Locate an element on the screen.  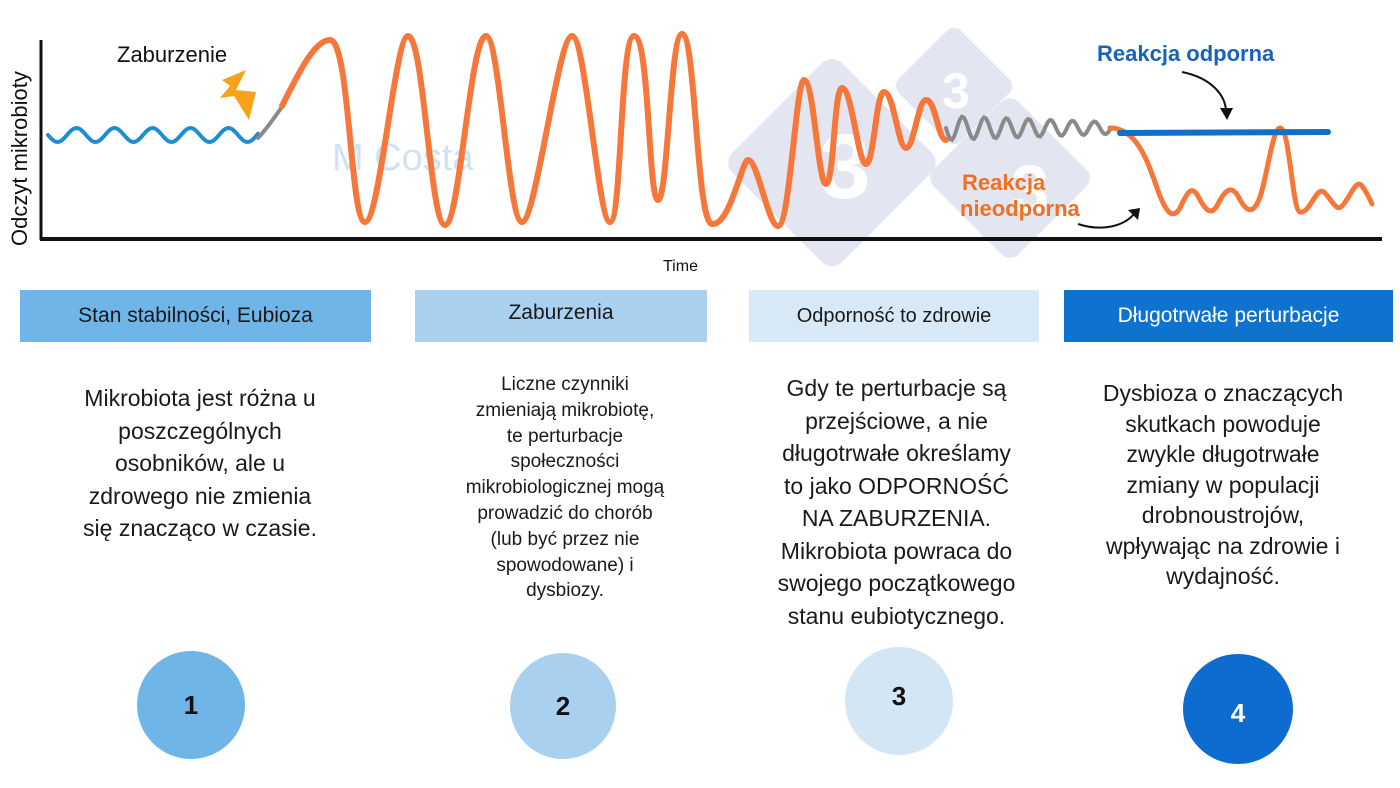
x-axis-label: Time is located at coordinates (680, 266).